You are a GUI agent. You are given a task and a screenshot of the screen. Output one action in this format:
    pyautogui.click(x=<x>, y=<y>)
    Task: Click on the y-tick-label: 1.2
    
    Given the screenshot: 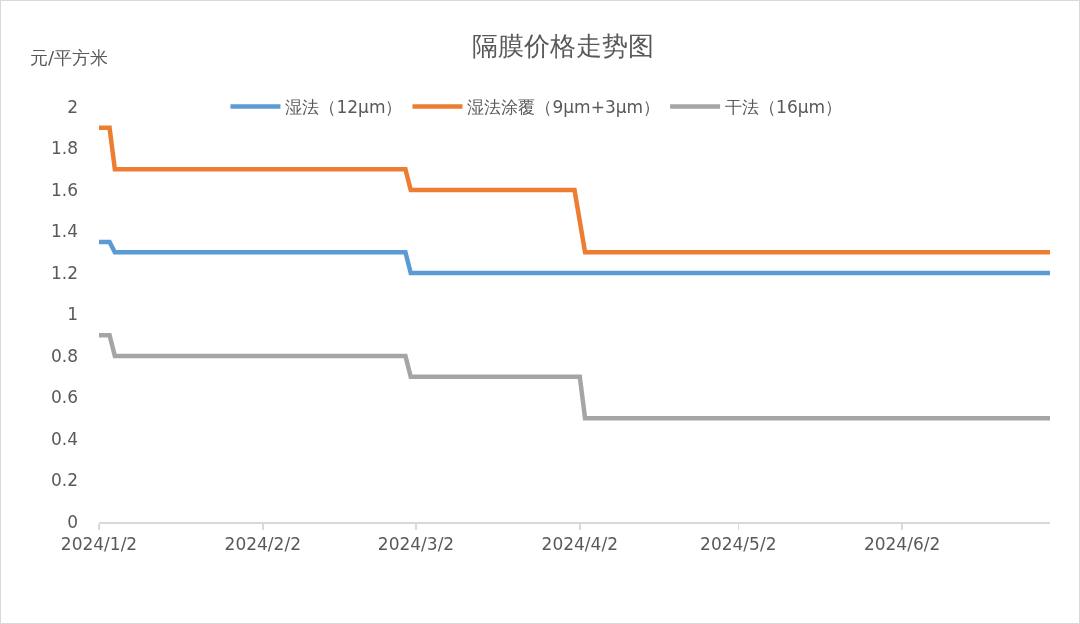 What is the action you would take?
    pyautogui.click(x=64, y=272)
    